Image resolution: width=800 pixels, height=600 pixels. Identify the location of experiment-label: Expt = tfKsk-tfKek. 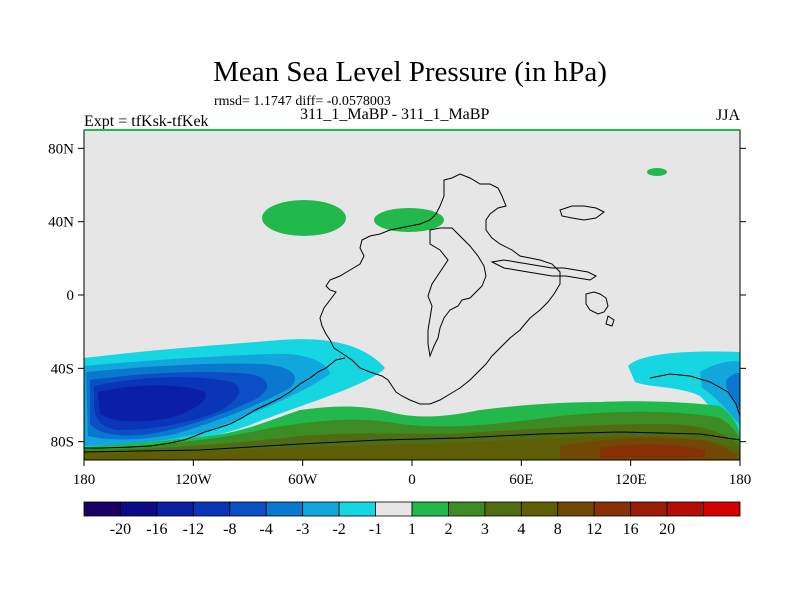
(146, 121).